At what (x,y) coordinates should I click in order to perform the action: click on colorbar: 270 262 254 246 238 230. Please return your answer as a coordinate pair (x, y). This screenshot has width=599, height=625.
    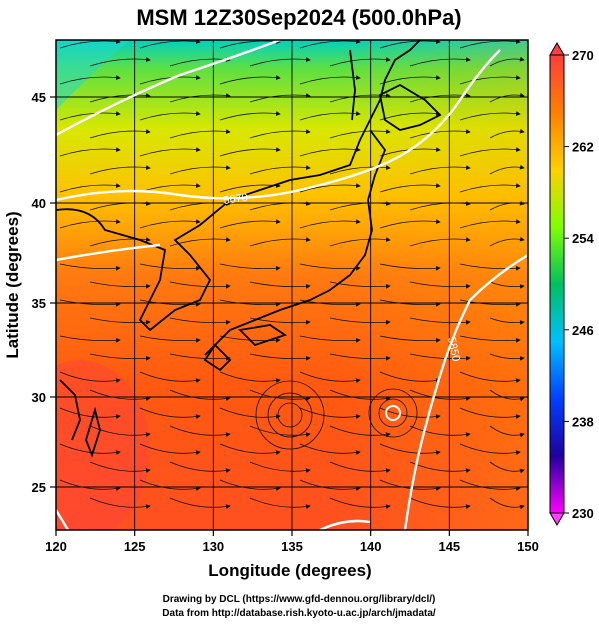
    Looking at the image, I should click on (571, 284).